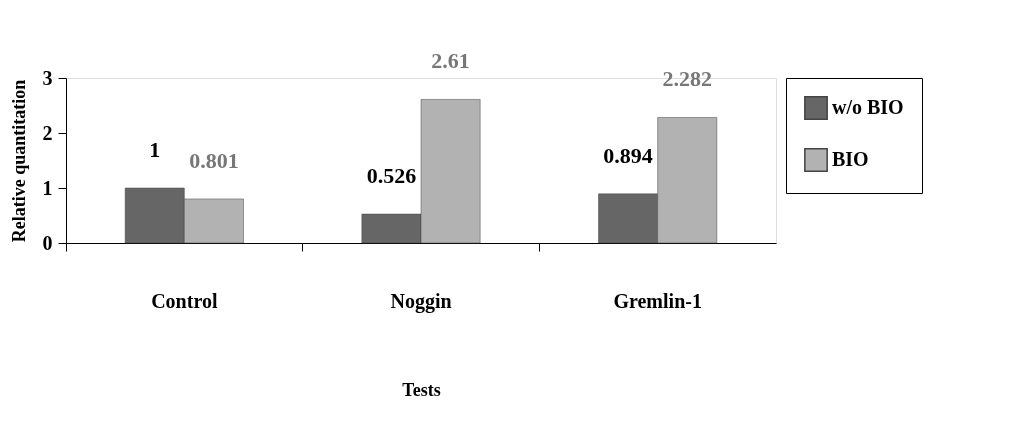 This screenshot has height=434, width=1022. I want to click on legend-label: BIO, so click(850, 159).